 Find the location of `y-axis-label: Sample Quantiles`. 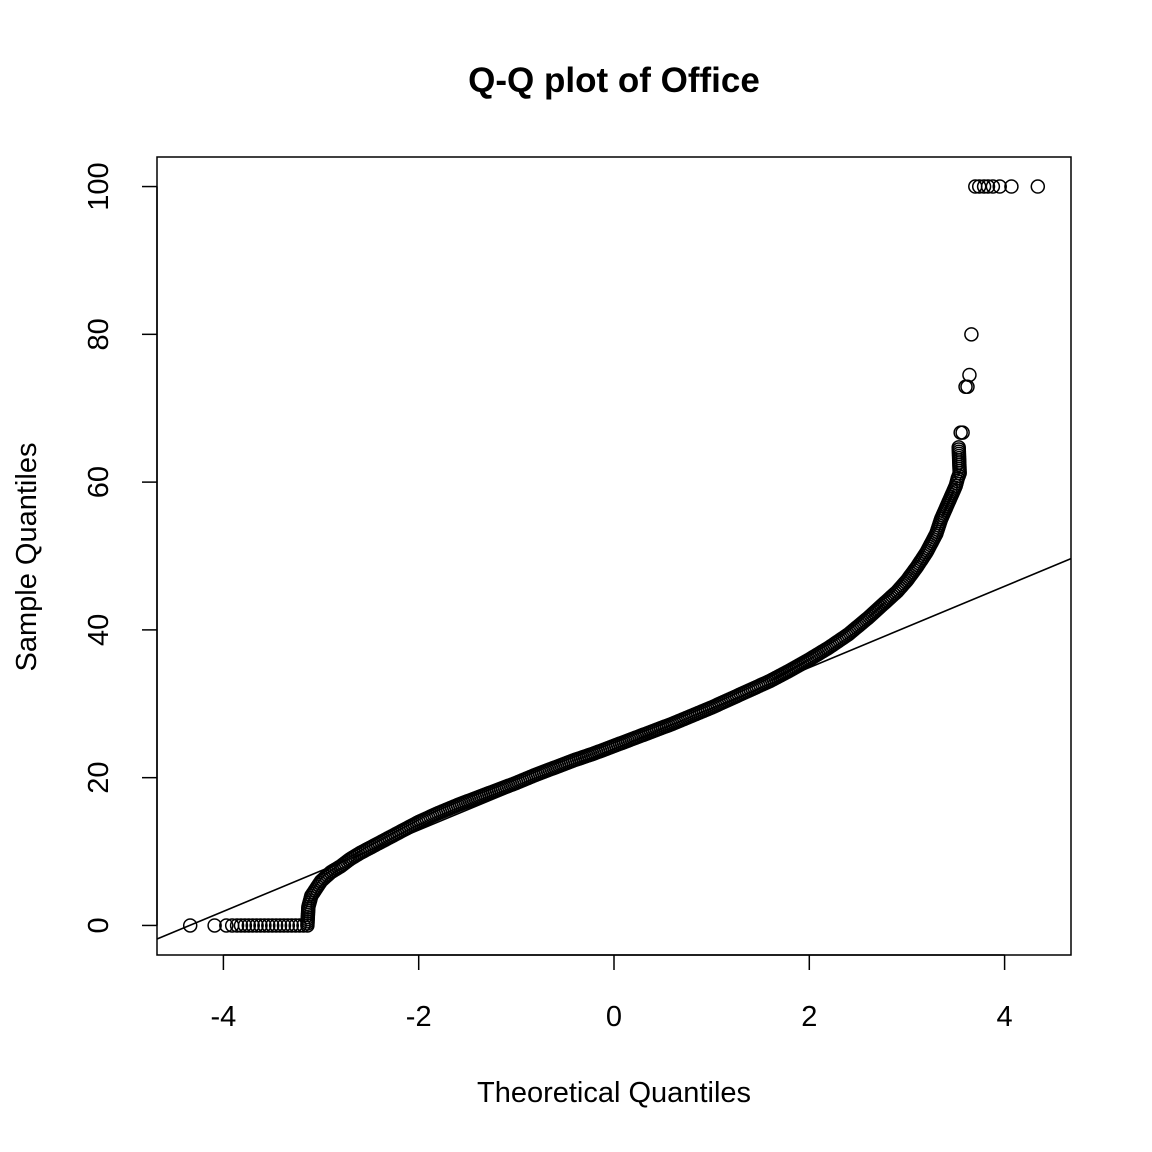

y-axis-label: Sample Quantiles is located at coordinates (27, 557).